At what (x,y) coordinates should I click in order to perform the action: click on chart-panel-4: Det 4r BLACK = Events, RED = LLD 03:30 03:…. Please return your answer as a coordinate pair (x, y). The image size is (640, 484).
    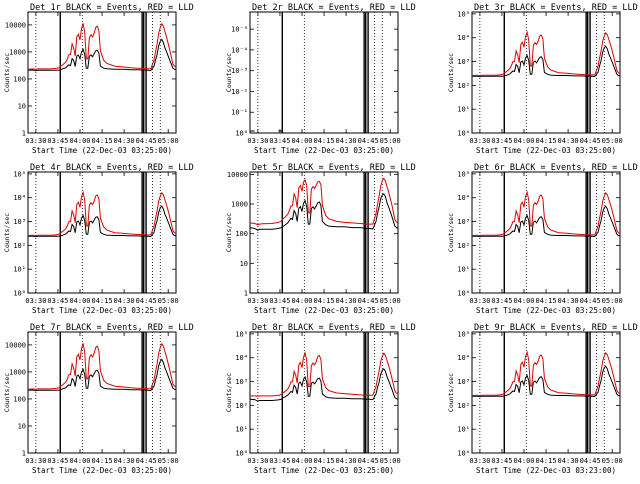
    Looking at the image, I should click on (98, 239).